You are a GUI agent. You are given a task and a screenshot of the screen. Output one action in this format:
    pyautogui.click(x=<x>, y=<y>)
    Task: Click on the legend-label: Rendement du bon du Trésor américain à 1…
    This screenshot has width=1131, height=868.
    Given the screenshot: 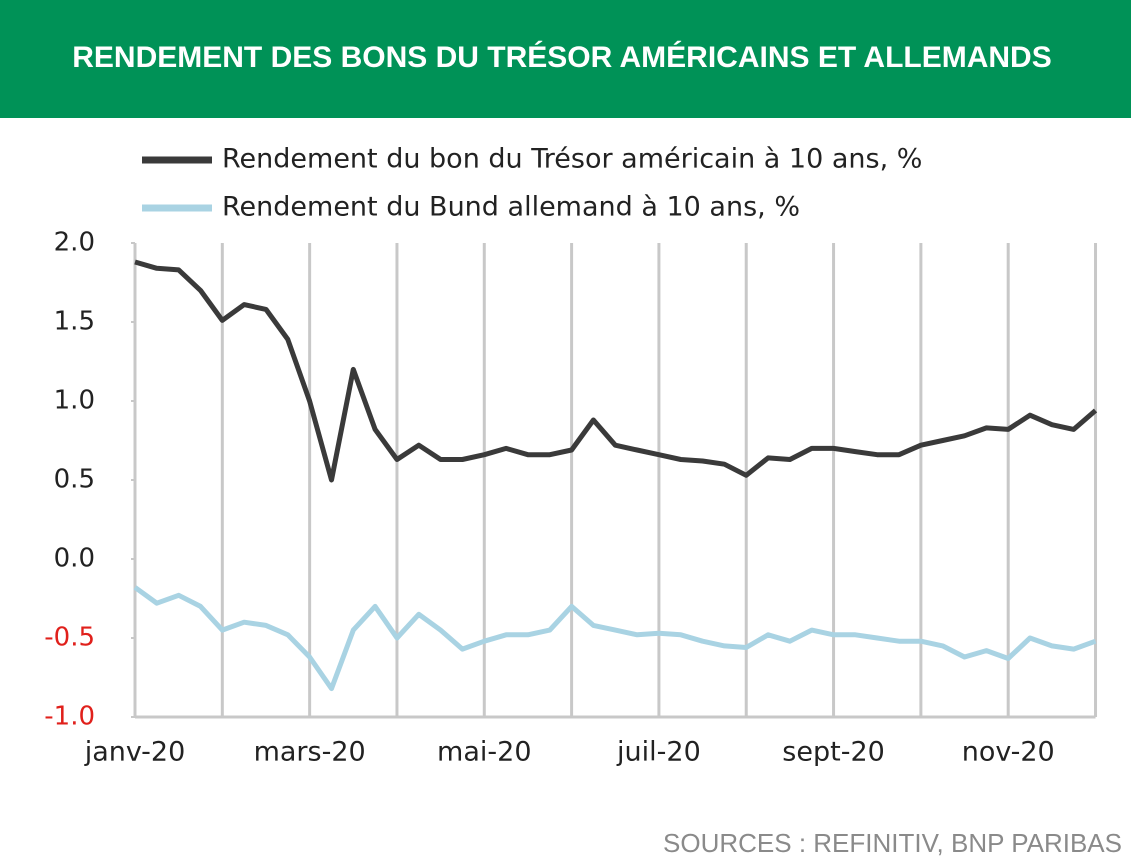 What is the action you would take?
    pyautogui.click(x=572, y=159)
    